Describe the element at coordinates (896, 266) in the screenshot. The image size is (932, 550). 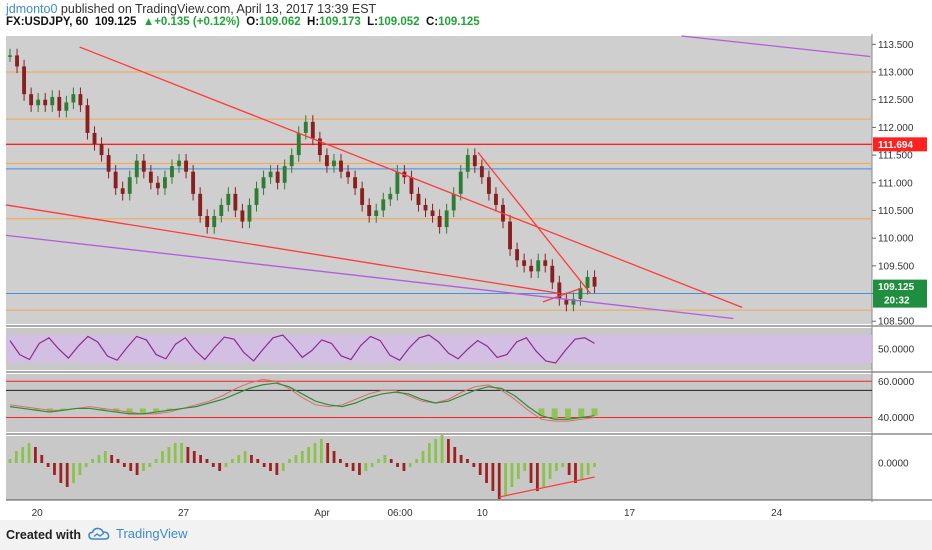
I see `price-tick-label: 109.500` at that location.